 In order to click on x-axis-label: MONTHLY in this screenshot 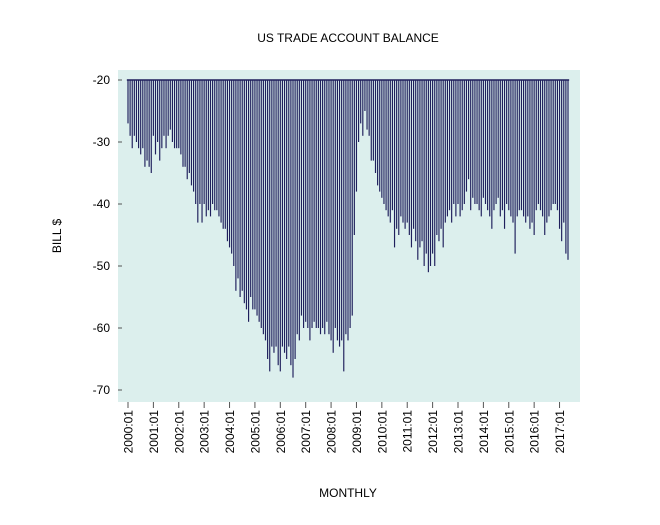, I will do `click(348, 493)`.